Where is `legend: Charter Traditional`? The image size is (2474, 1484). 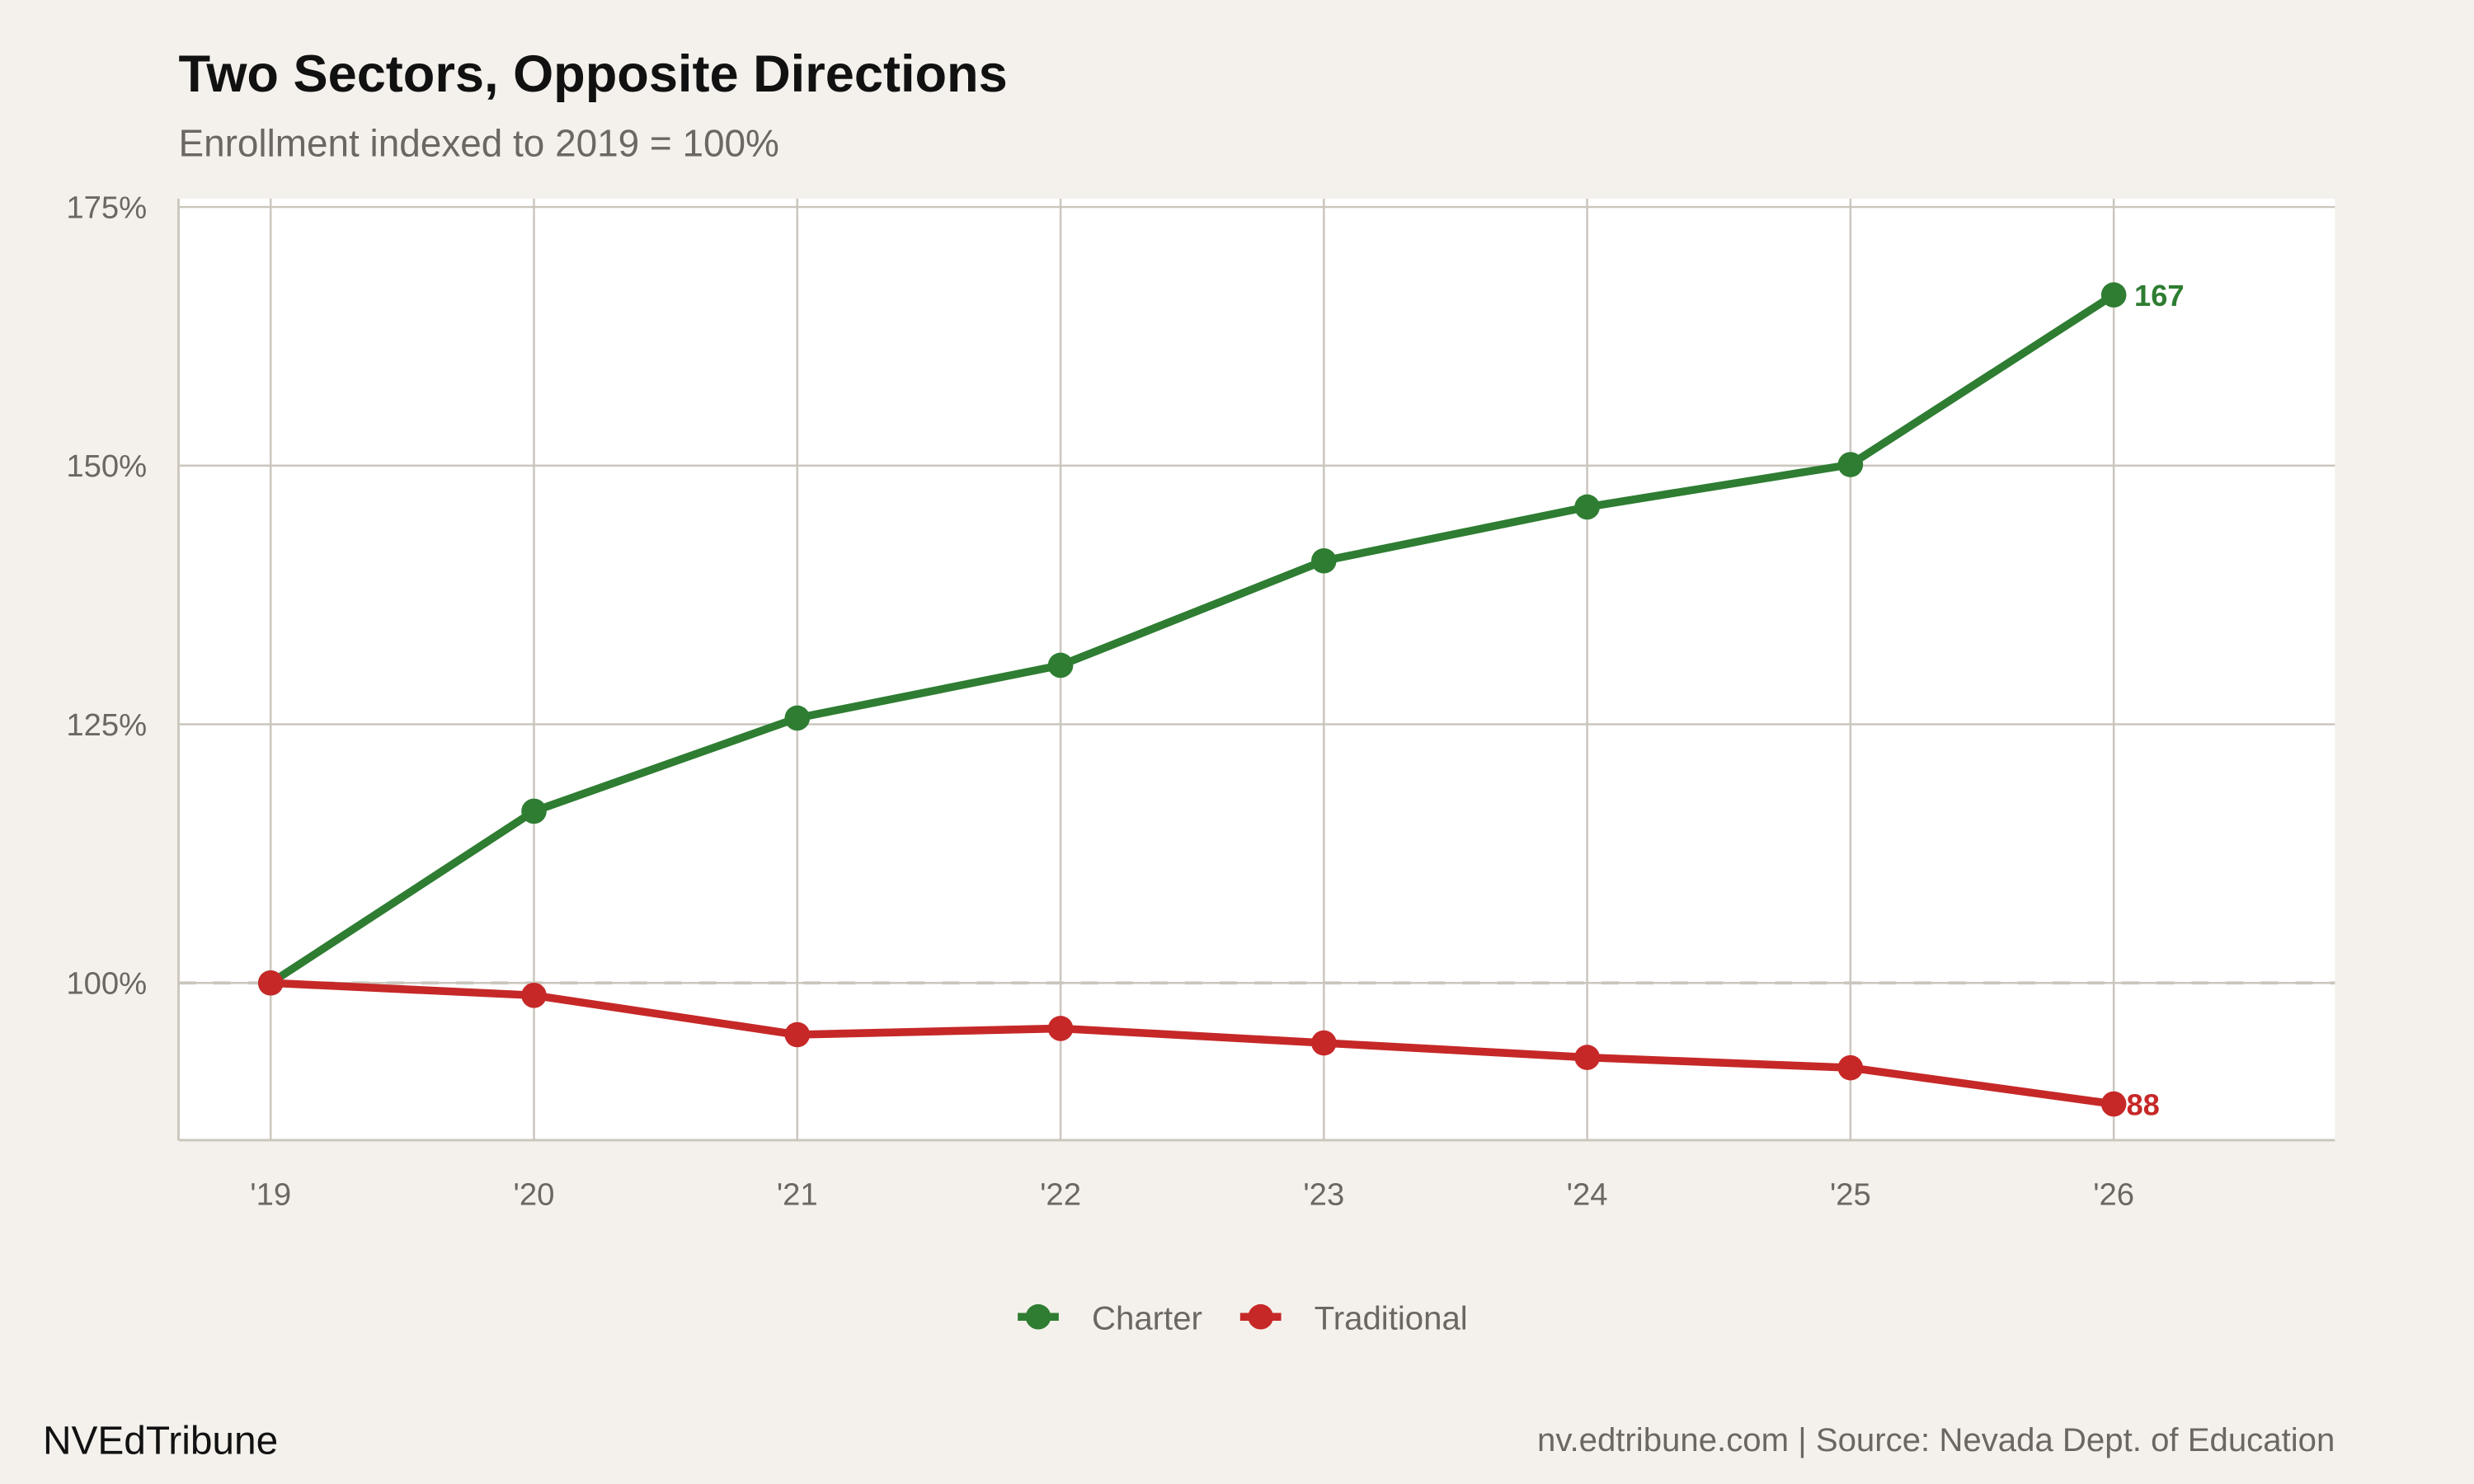
legend: Charter Traditional is located at coordinates (1243, 1318).